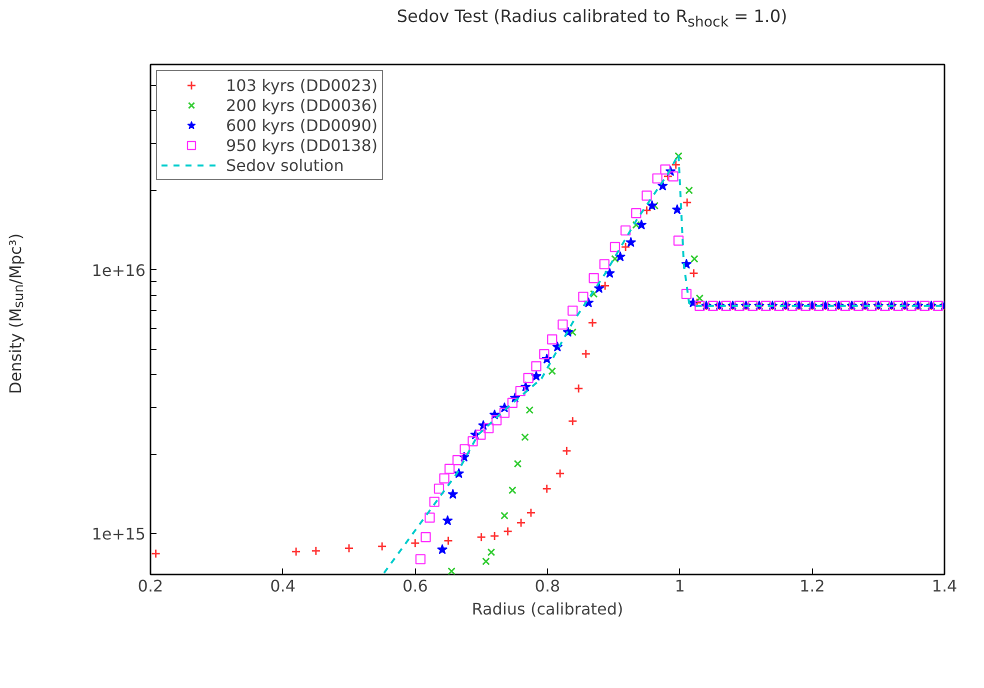 This screenshot has width=984, height=688. What do you see at coordinates (592, 19) in the screenshot?
I see `chart-title: Sedov Test (Radius calibrated to R$_{shock}$ = 1.0)` at bounding box center [592, 19].